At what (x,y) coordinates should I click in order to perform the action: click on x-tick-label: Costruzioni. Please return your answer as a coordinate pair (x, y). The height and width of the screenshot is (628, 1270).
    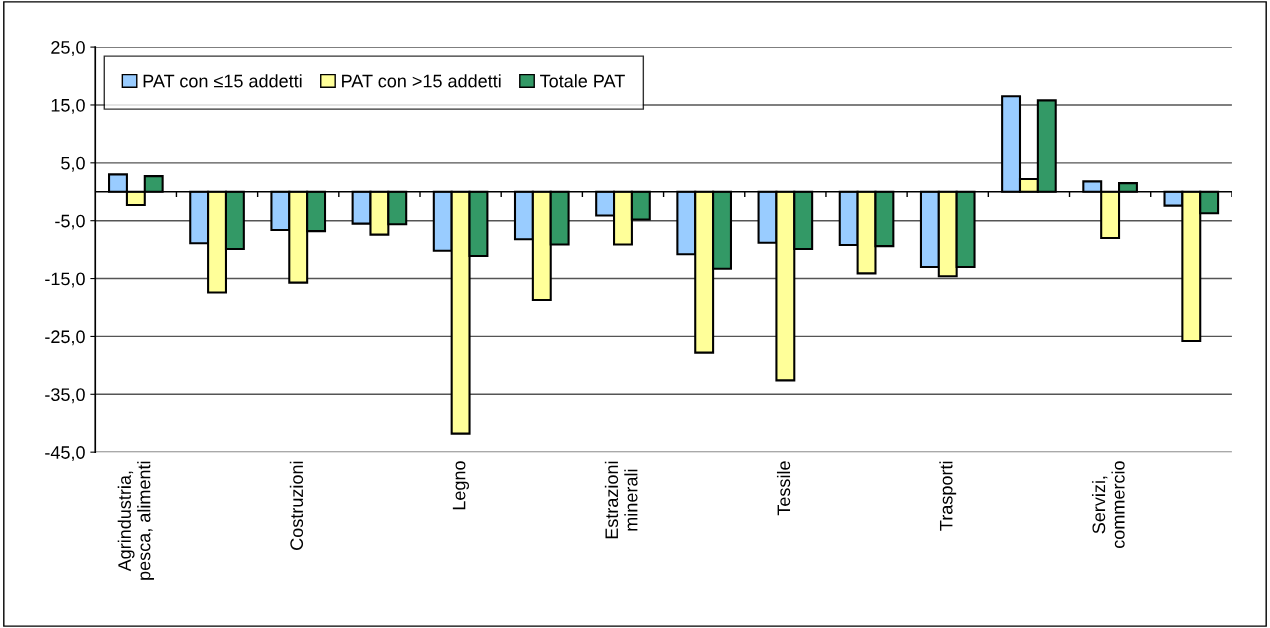
    Looking at the image, I should click on (296, 505).